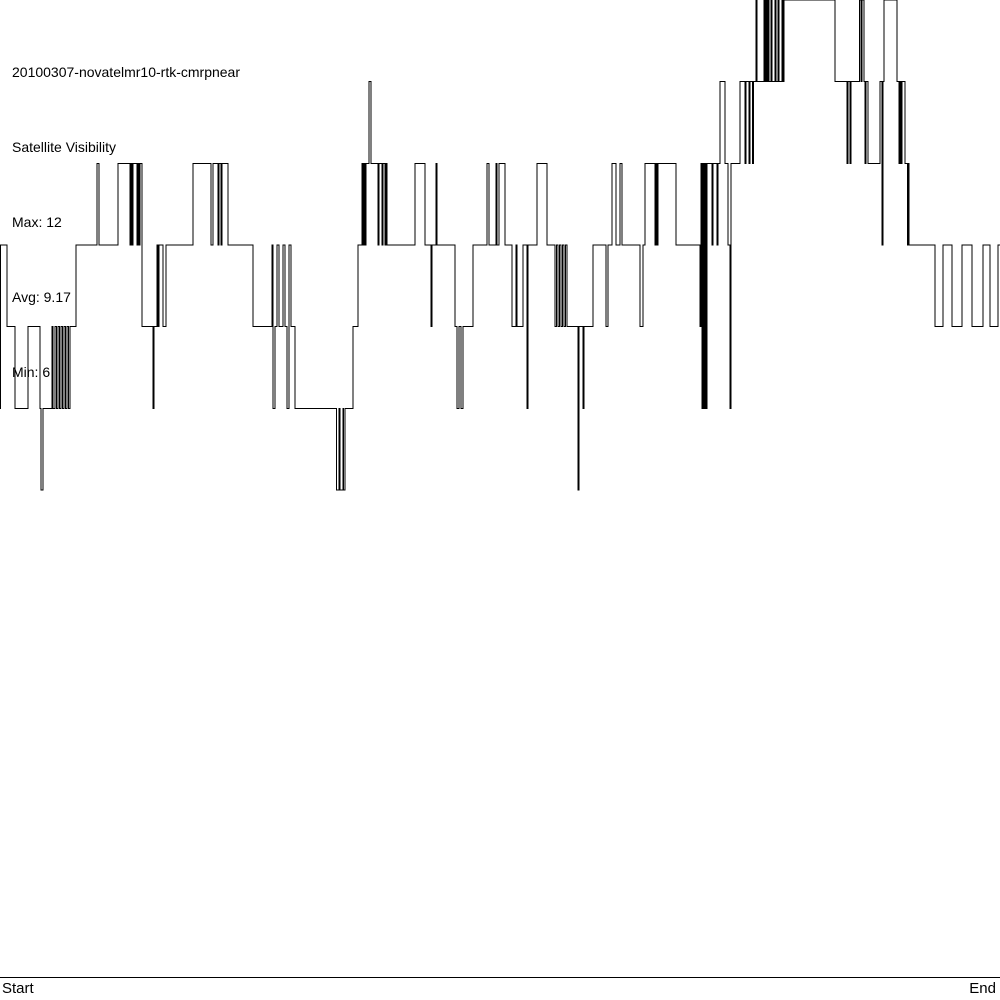 The height and width of the screenshot is (1000, 1000). What do you see at coordinates (18, 988) in the screenshot?
I see `x-axis-start-label: Start` at bounding box center [18, 988].